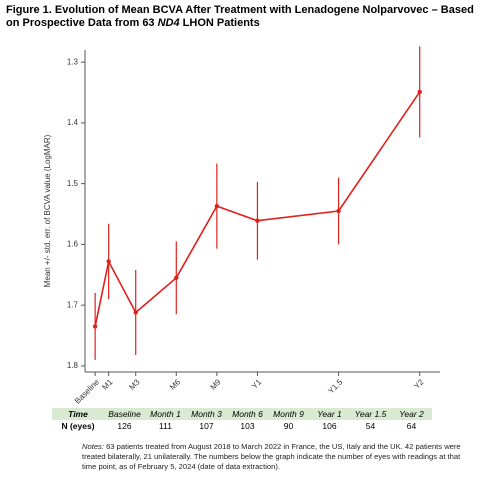 The height and width of the screenshot is (480, 480). What do you see at coordinates (73, 304) in the screenshot?
I see `y-tick-label: 1.7` at bounding box center [73, 304].